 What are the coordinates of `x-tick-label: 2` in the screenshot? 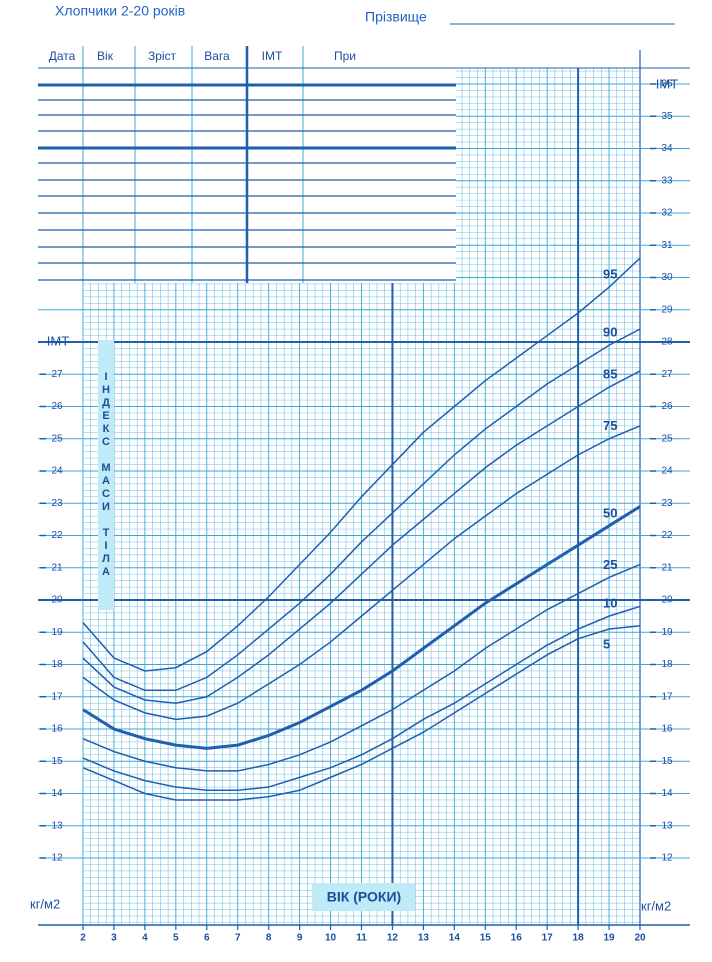 It's located at (83, 938).